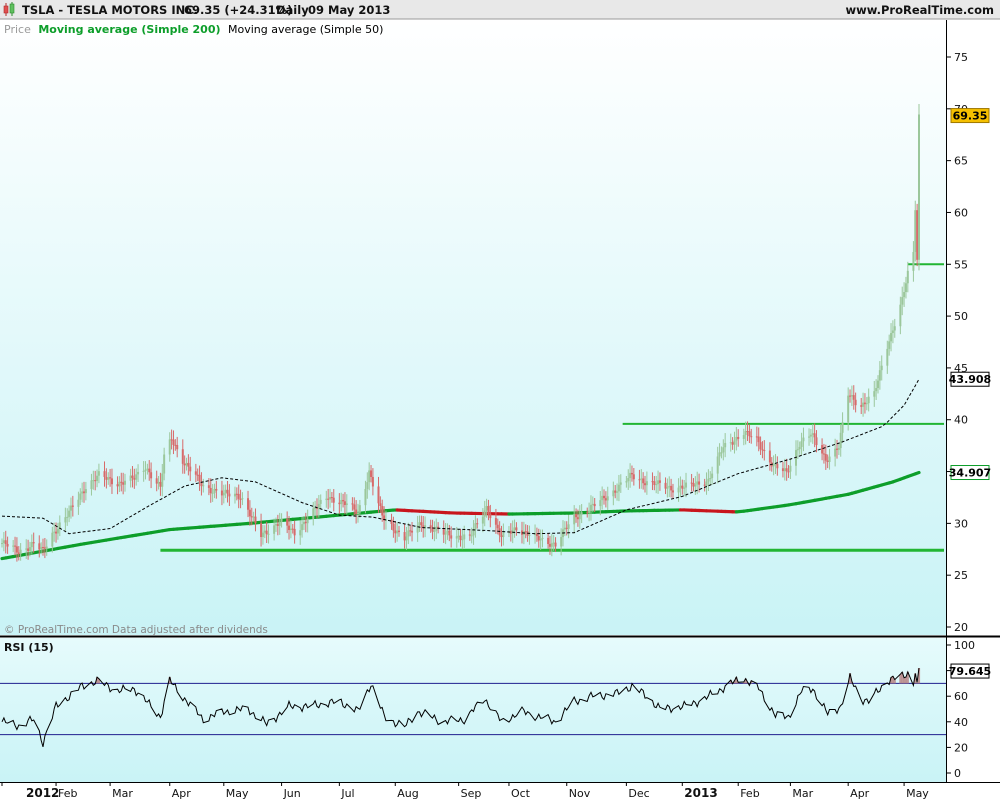 The width and height of the screenshot is (1000, 800). I want to click on ma50-value-tag: 43.908, so click(970, 379).